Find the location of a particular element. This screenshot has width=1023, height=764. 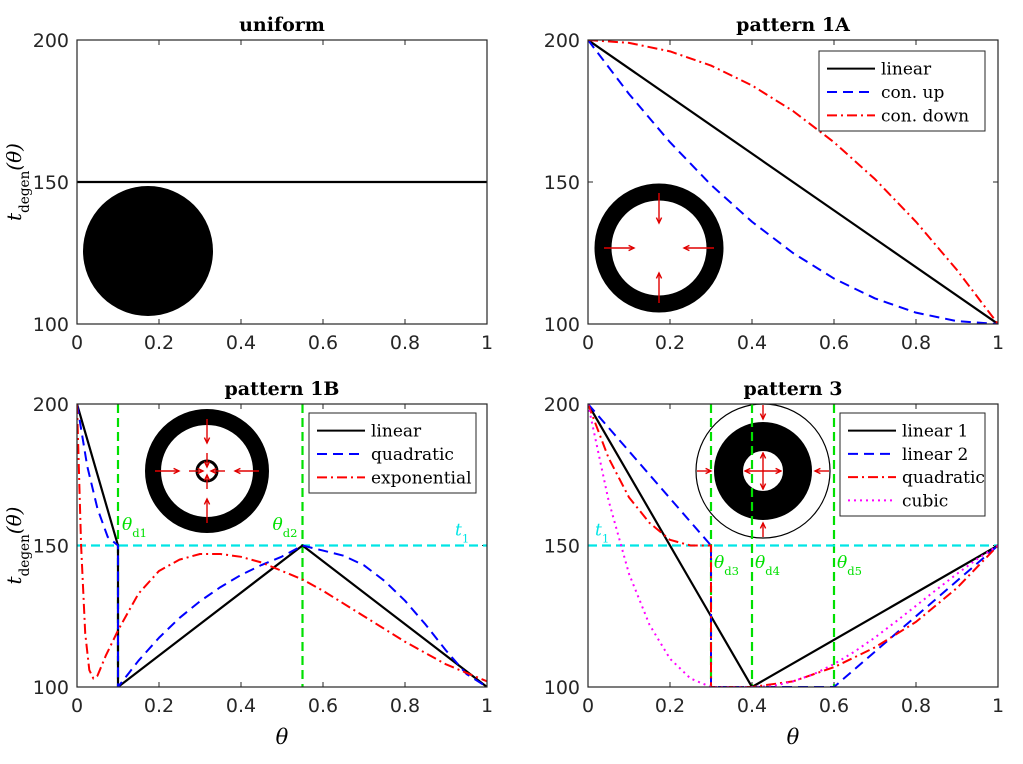

series-line-cubic is located at coordinates (793, 545).